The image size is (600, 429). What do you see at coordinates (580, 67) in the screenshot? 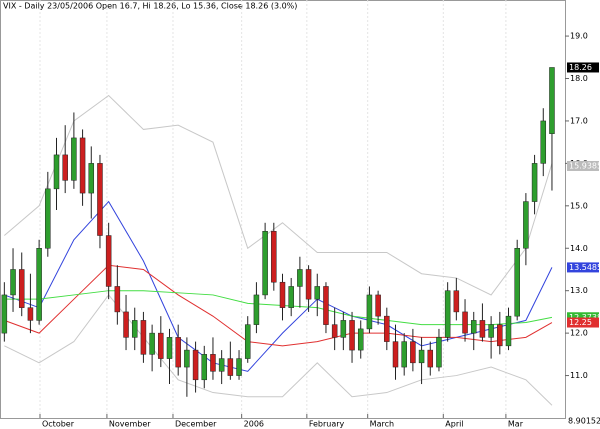
I see `price-flag-label: 18.26` at bounding box center [580, 67].